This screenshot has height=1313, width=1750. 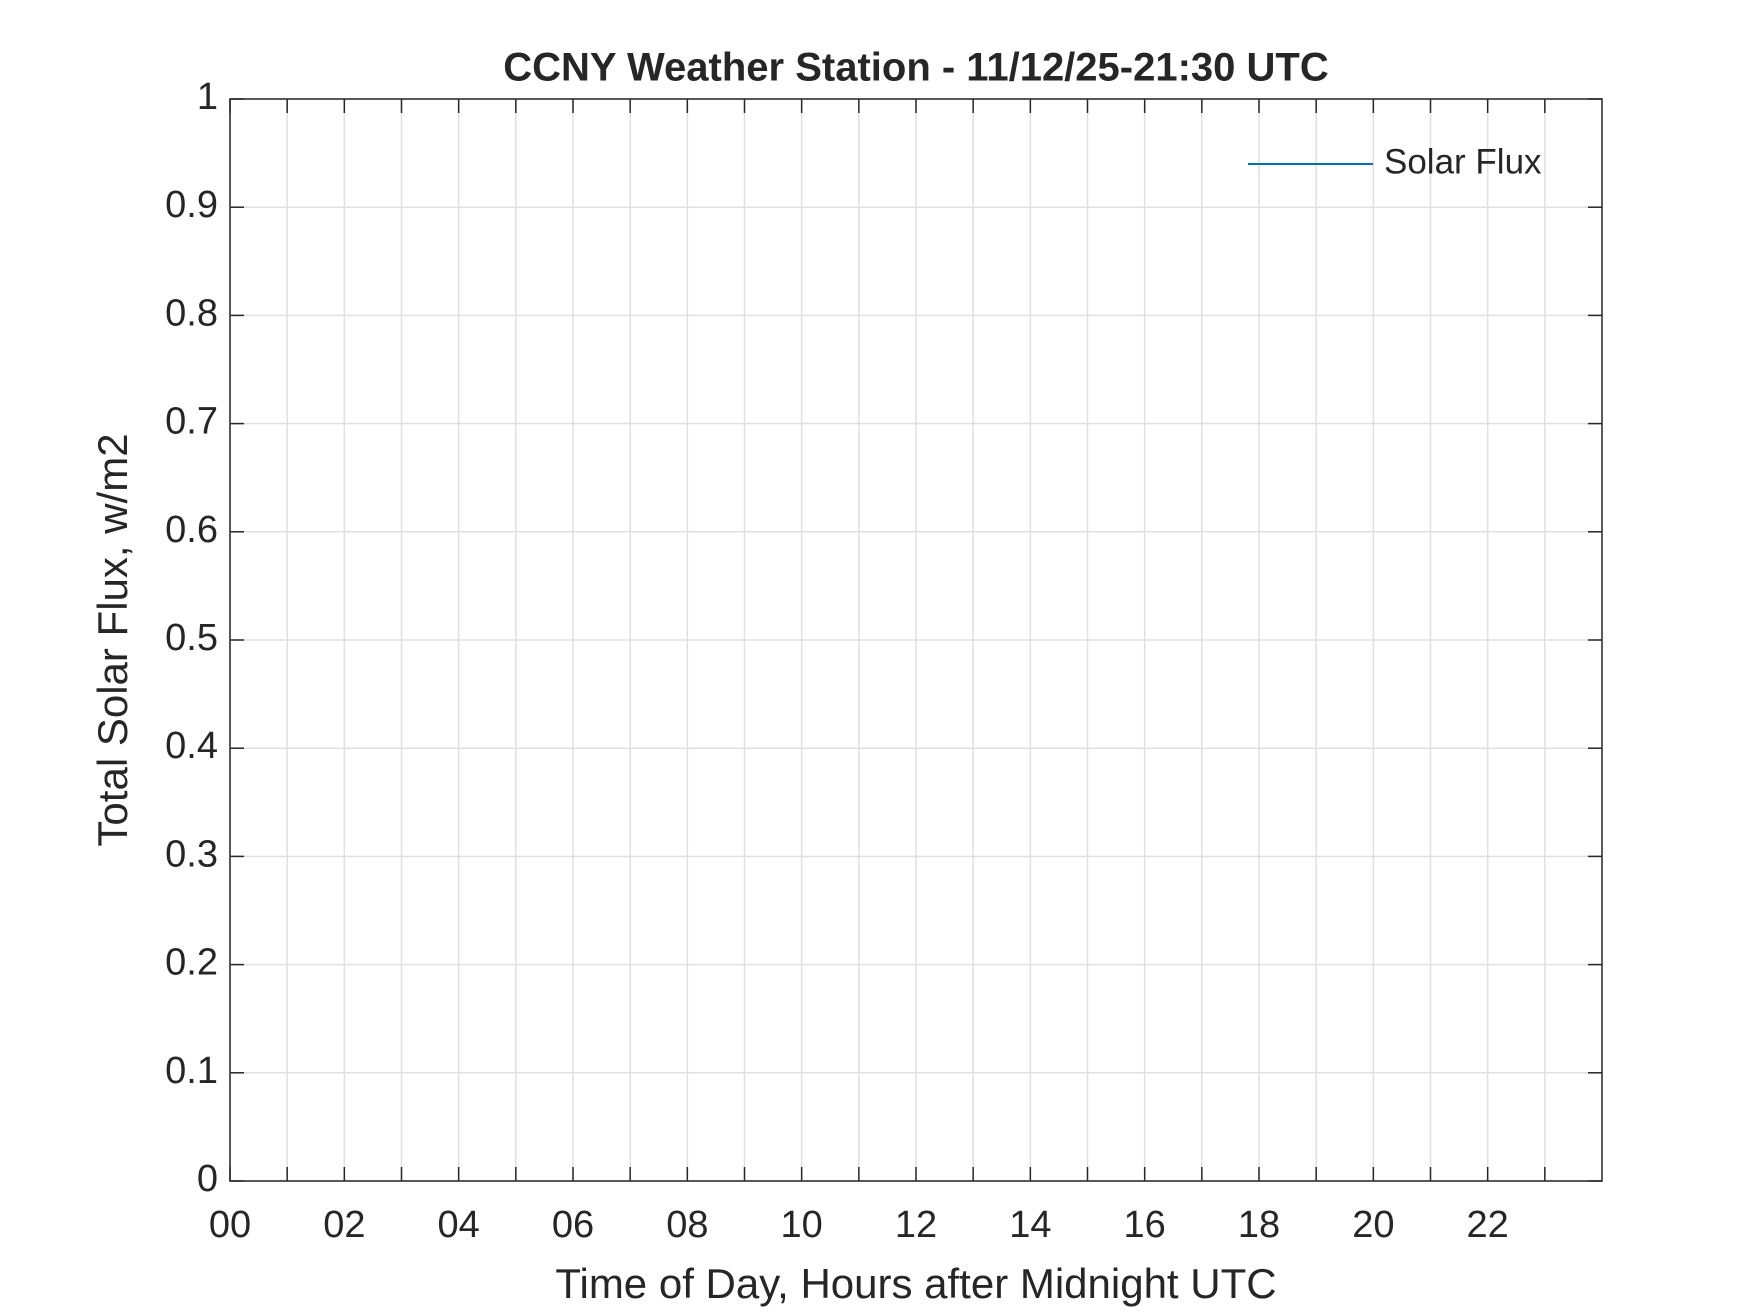 I want to click on x-axis-label: Time of Day, Hours after Midnight UTC, so click(x=915, y=1283).